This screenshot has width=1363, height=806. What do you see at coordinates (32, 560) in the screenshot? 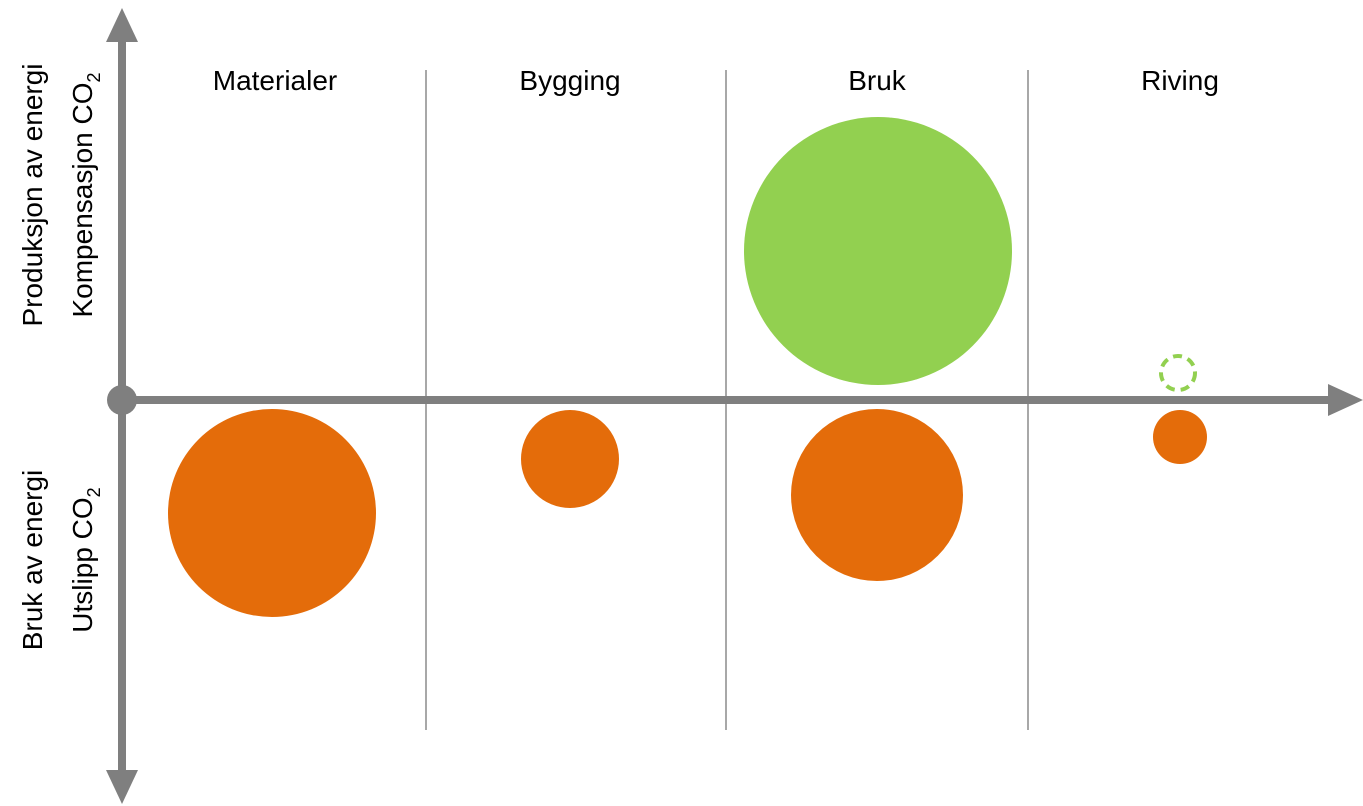
I see `axis-label: Bruk av energi` at bounding box center [32, 560].